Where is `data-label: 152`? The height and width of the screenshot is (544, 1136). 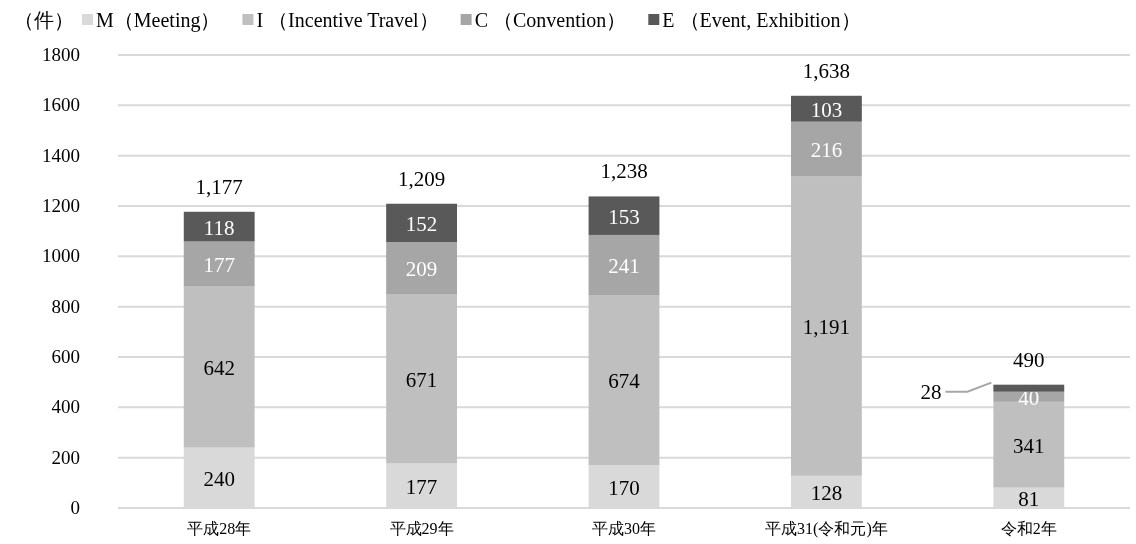 data-label: 152 is located at coordinates (421, 223).